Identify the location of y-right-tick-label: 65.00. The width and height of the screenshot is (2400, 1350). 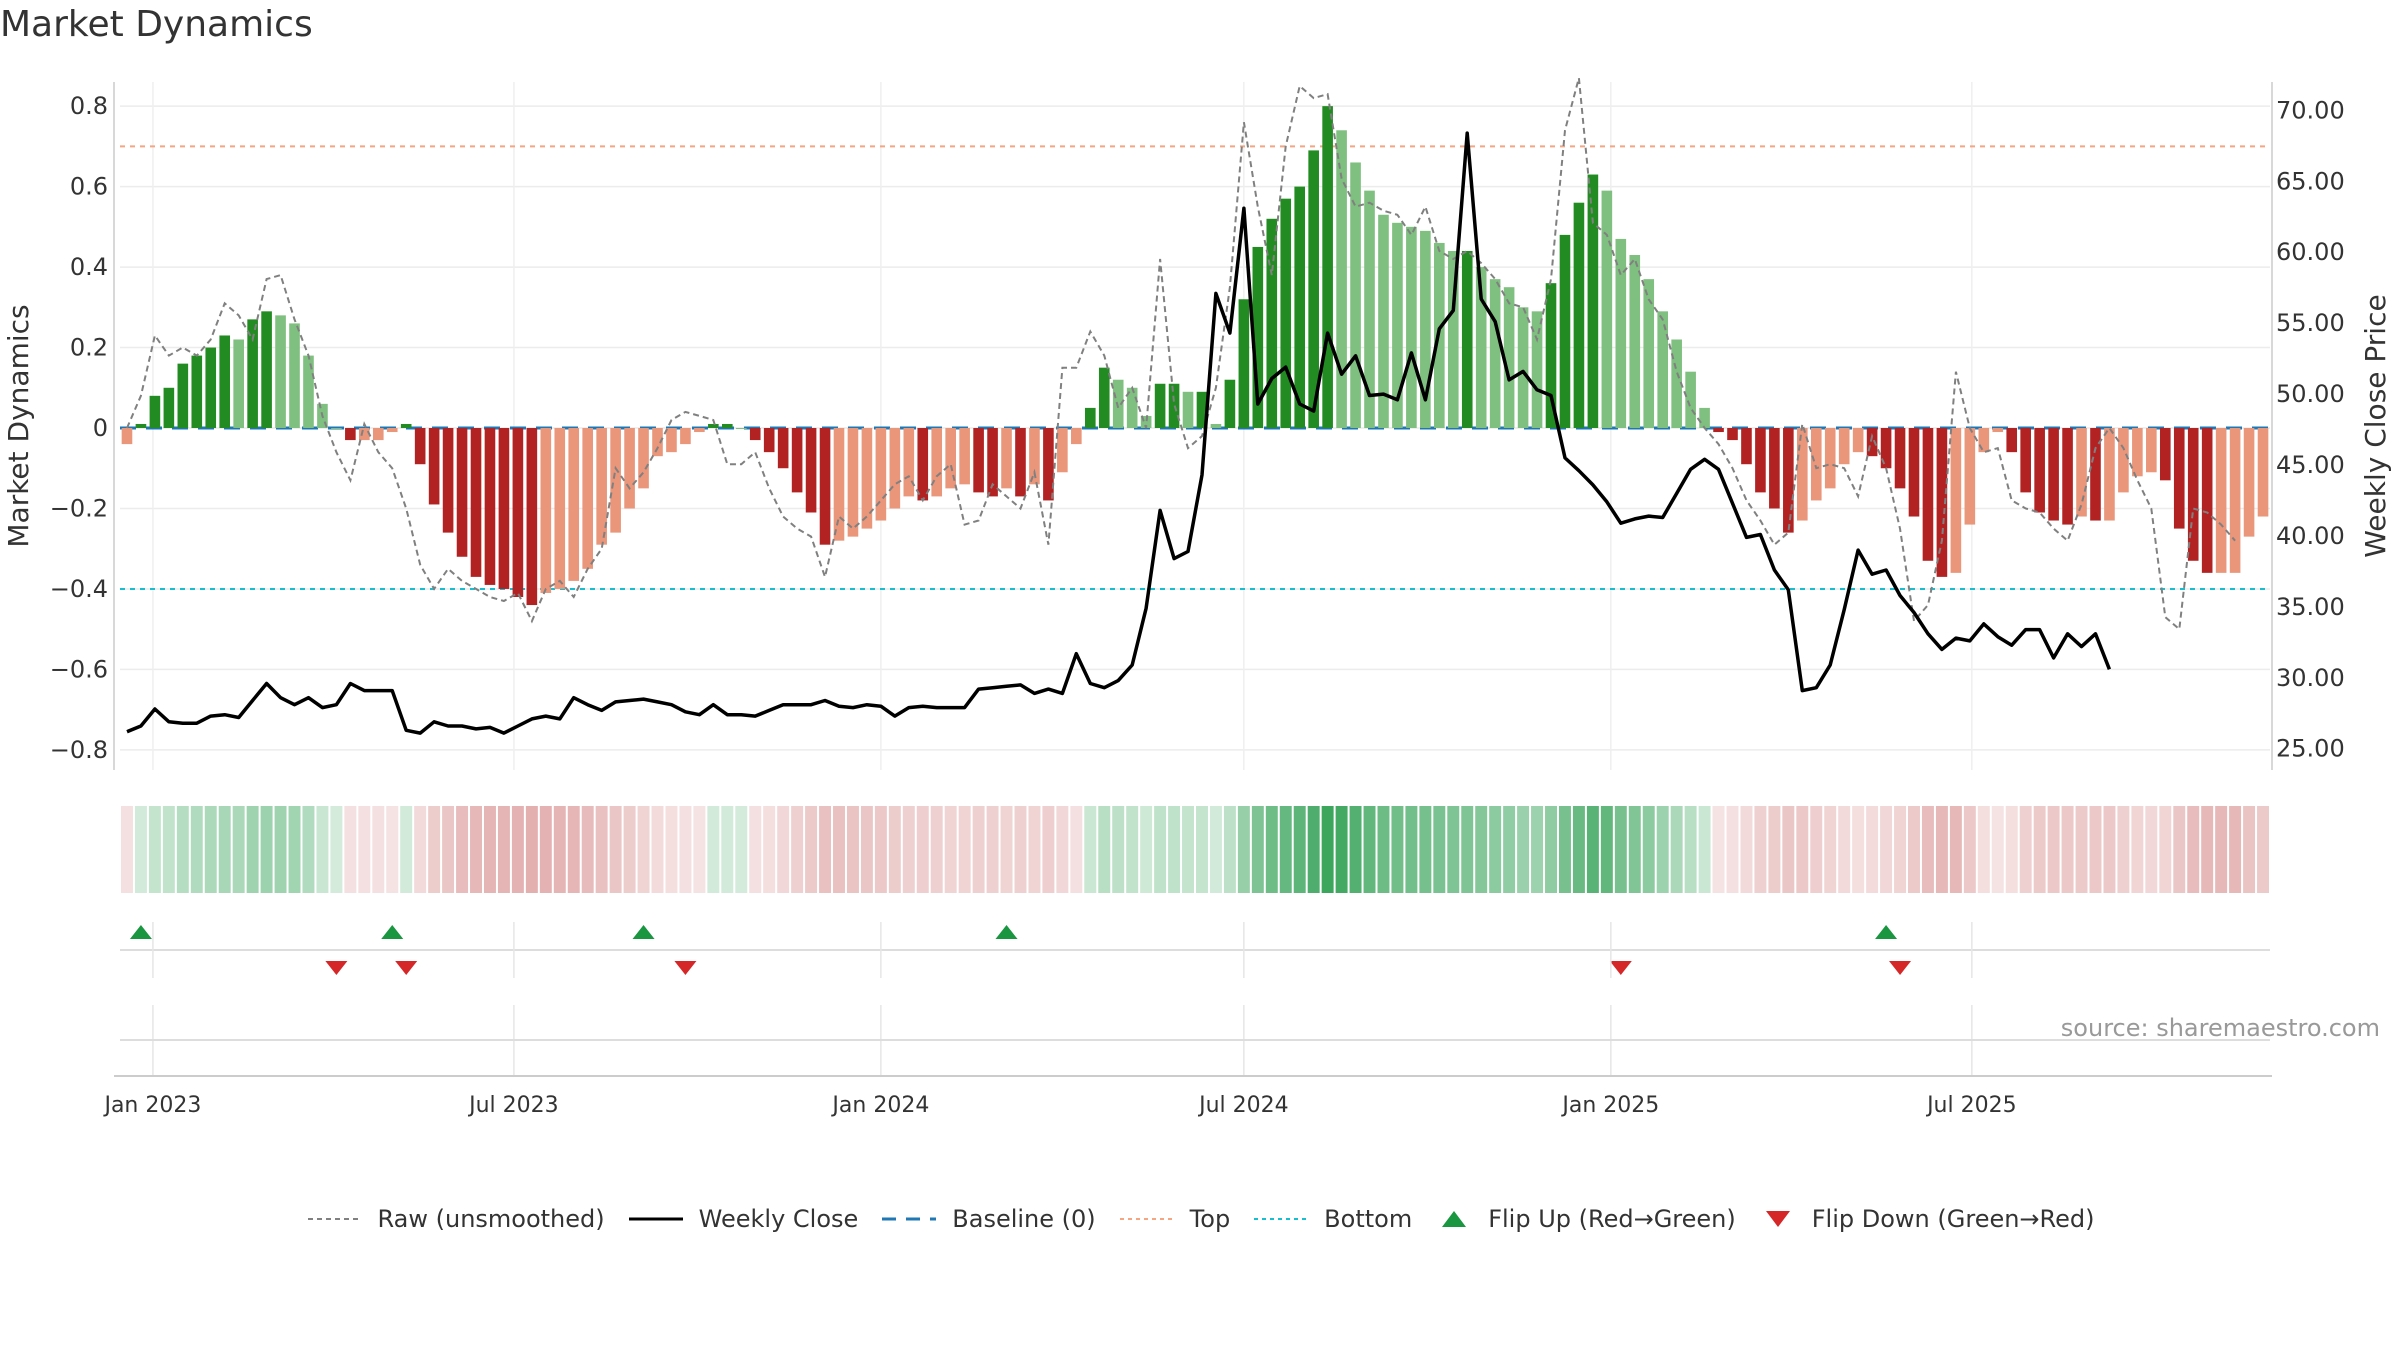
(2310, 181).